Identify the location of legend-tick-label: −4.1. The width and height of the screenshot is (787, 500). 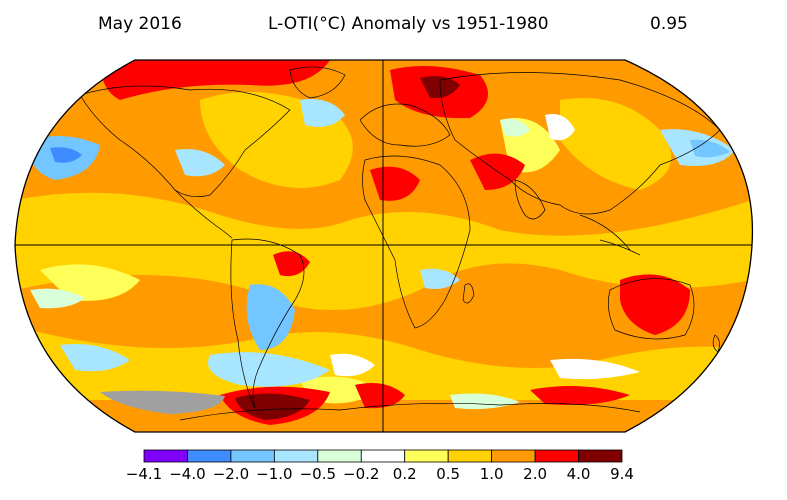
(144, 474).